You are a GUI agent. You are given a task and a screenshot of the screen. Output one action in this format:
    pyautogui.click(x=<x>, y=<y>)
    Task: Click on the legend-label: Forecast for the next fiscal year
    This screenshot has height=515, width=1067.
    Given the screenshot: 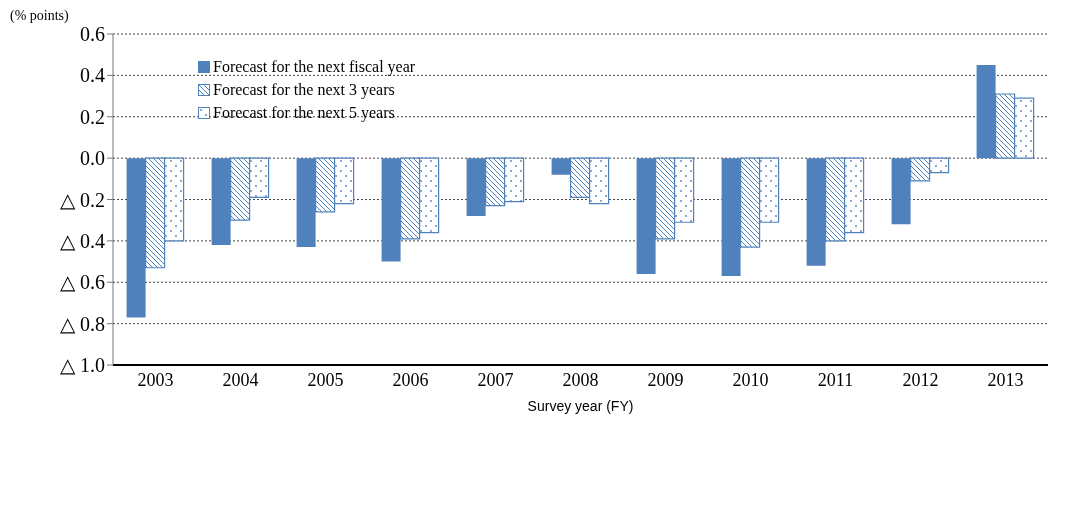 What is the action you would take?
    pyautogui.click(x=314, y=67)
    